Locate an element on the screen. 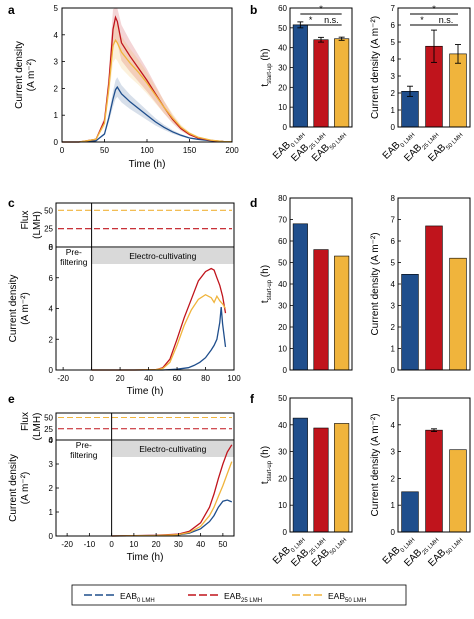 This screenshot has height=619, width=474. x-tick-label: 150 is located at coordinates (190, 150).